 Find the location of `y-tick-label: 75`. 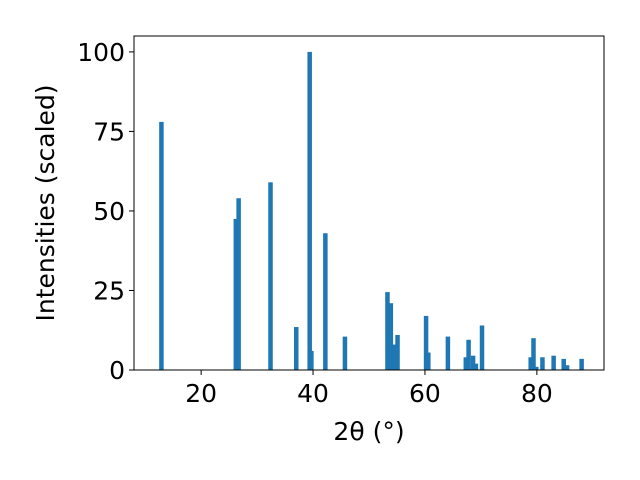

y-tick-label: 75 is located at coordinates (109, 131).